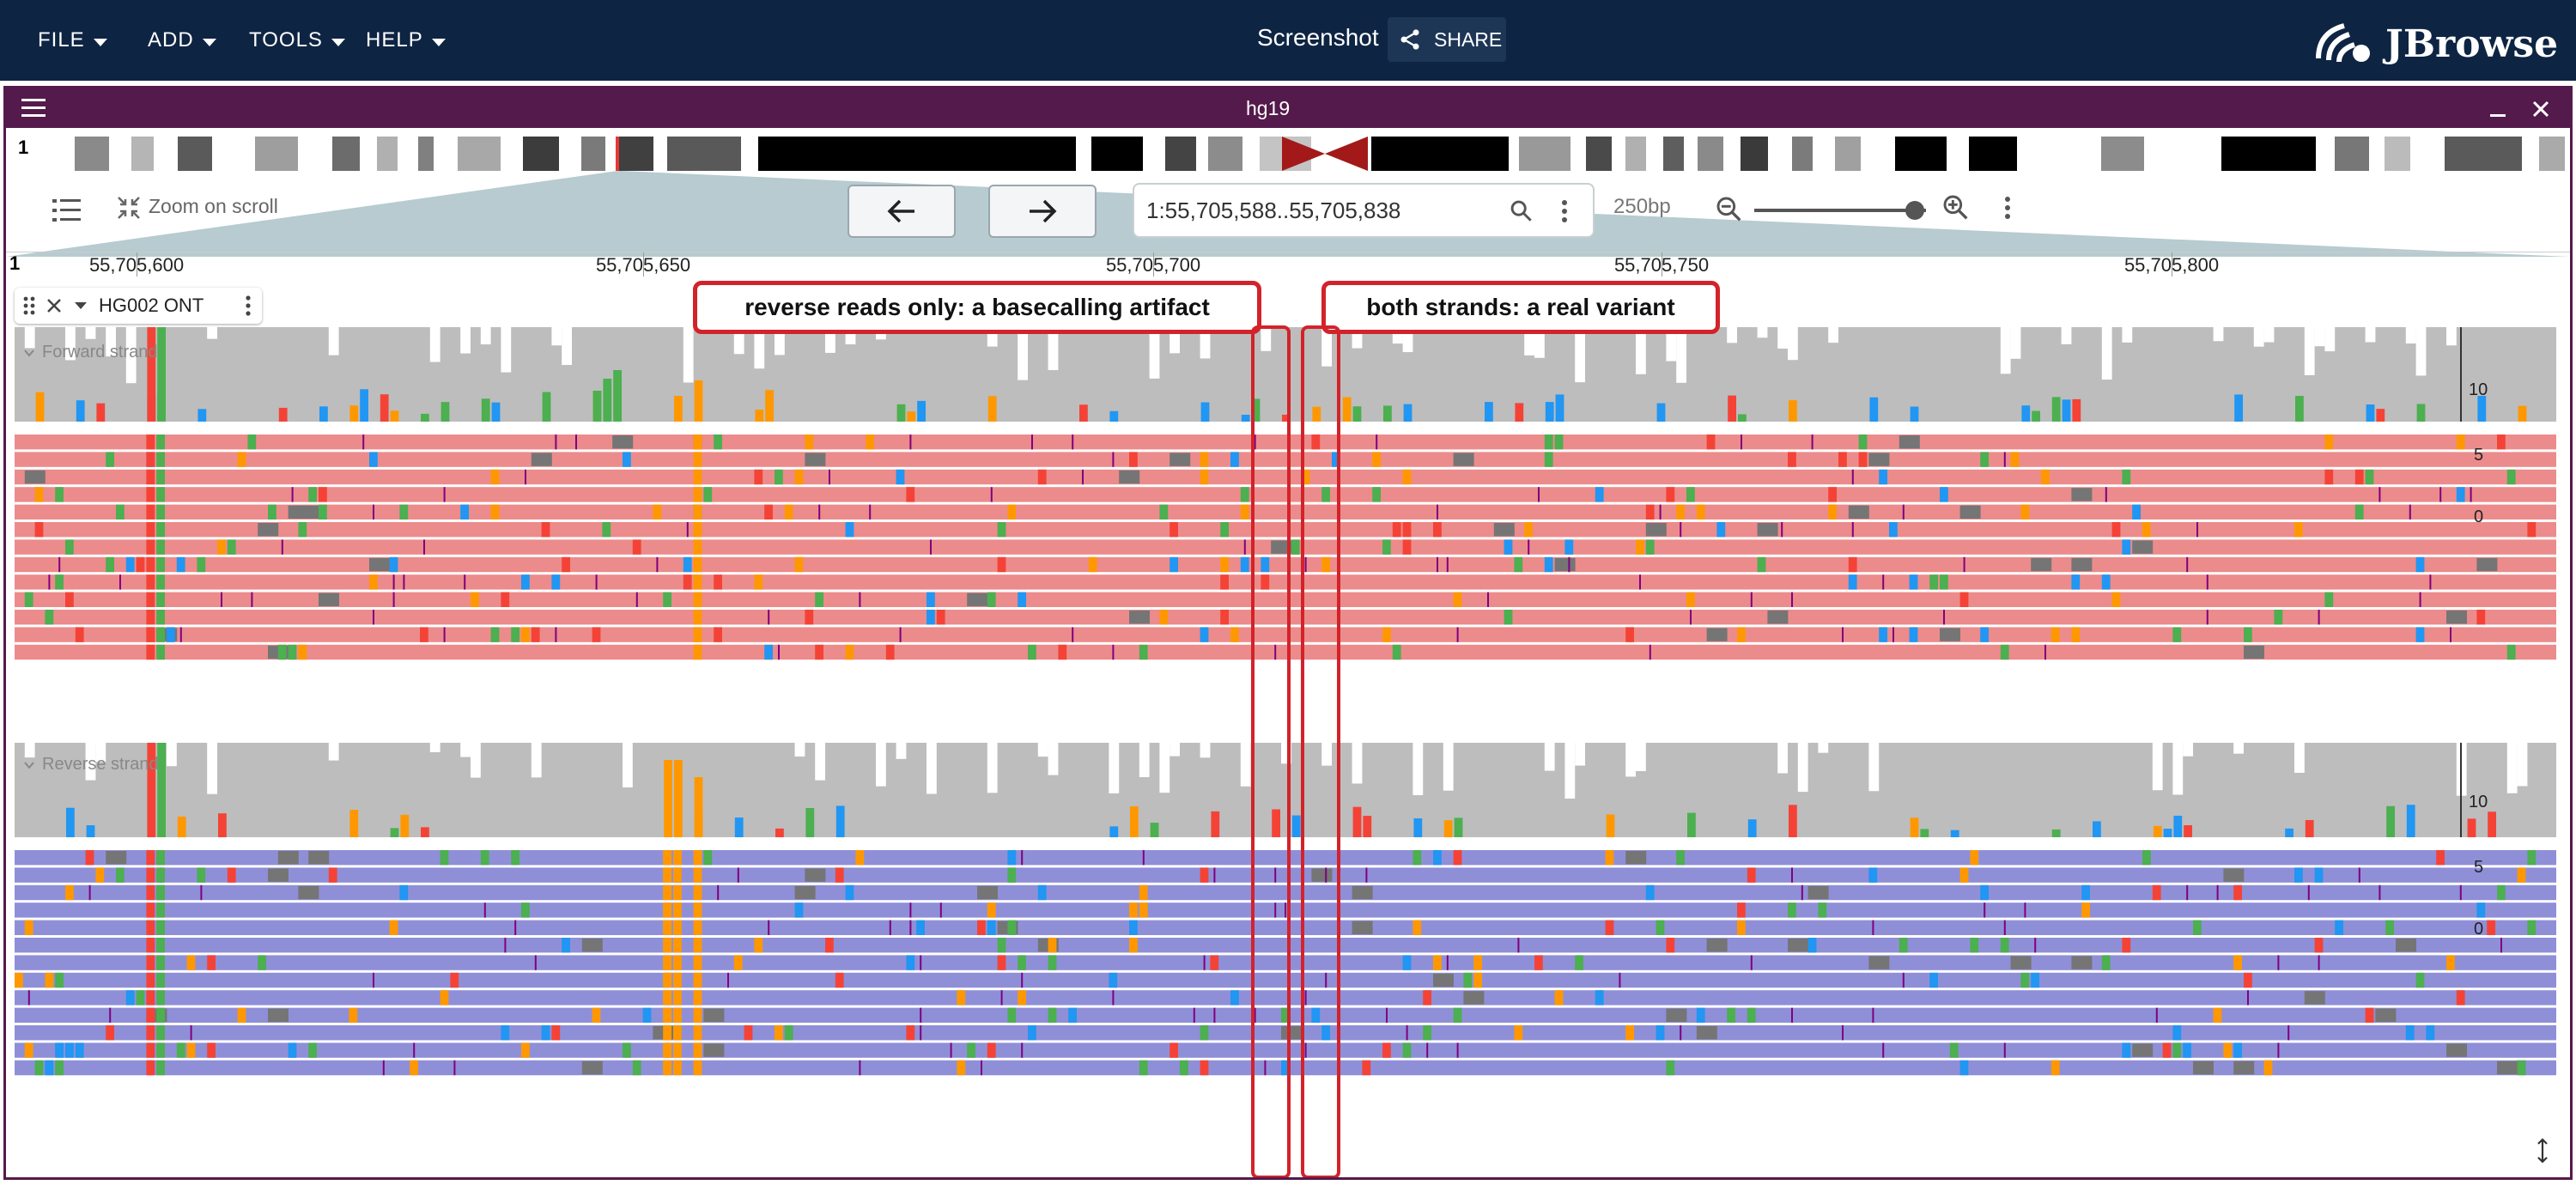  Describe the element at coordinates (1729, 208) in the screenshot. I see `zoom-out-icon` at that location.